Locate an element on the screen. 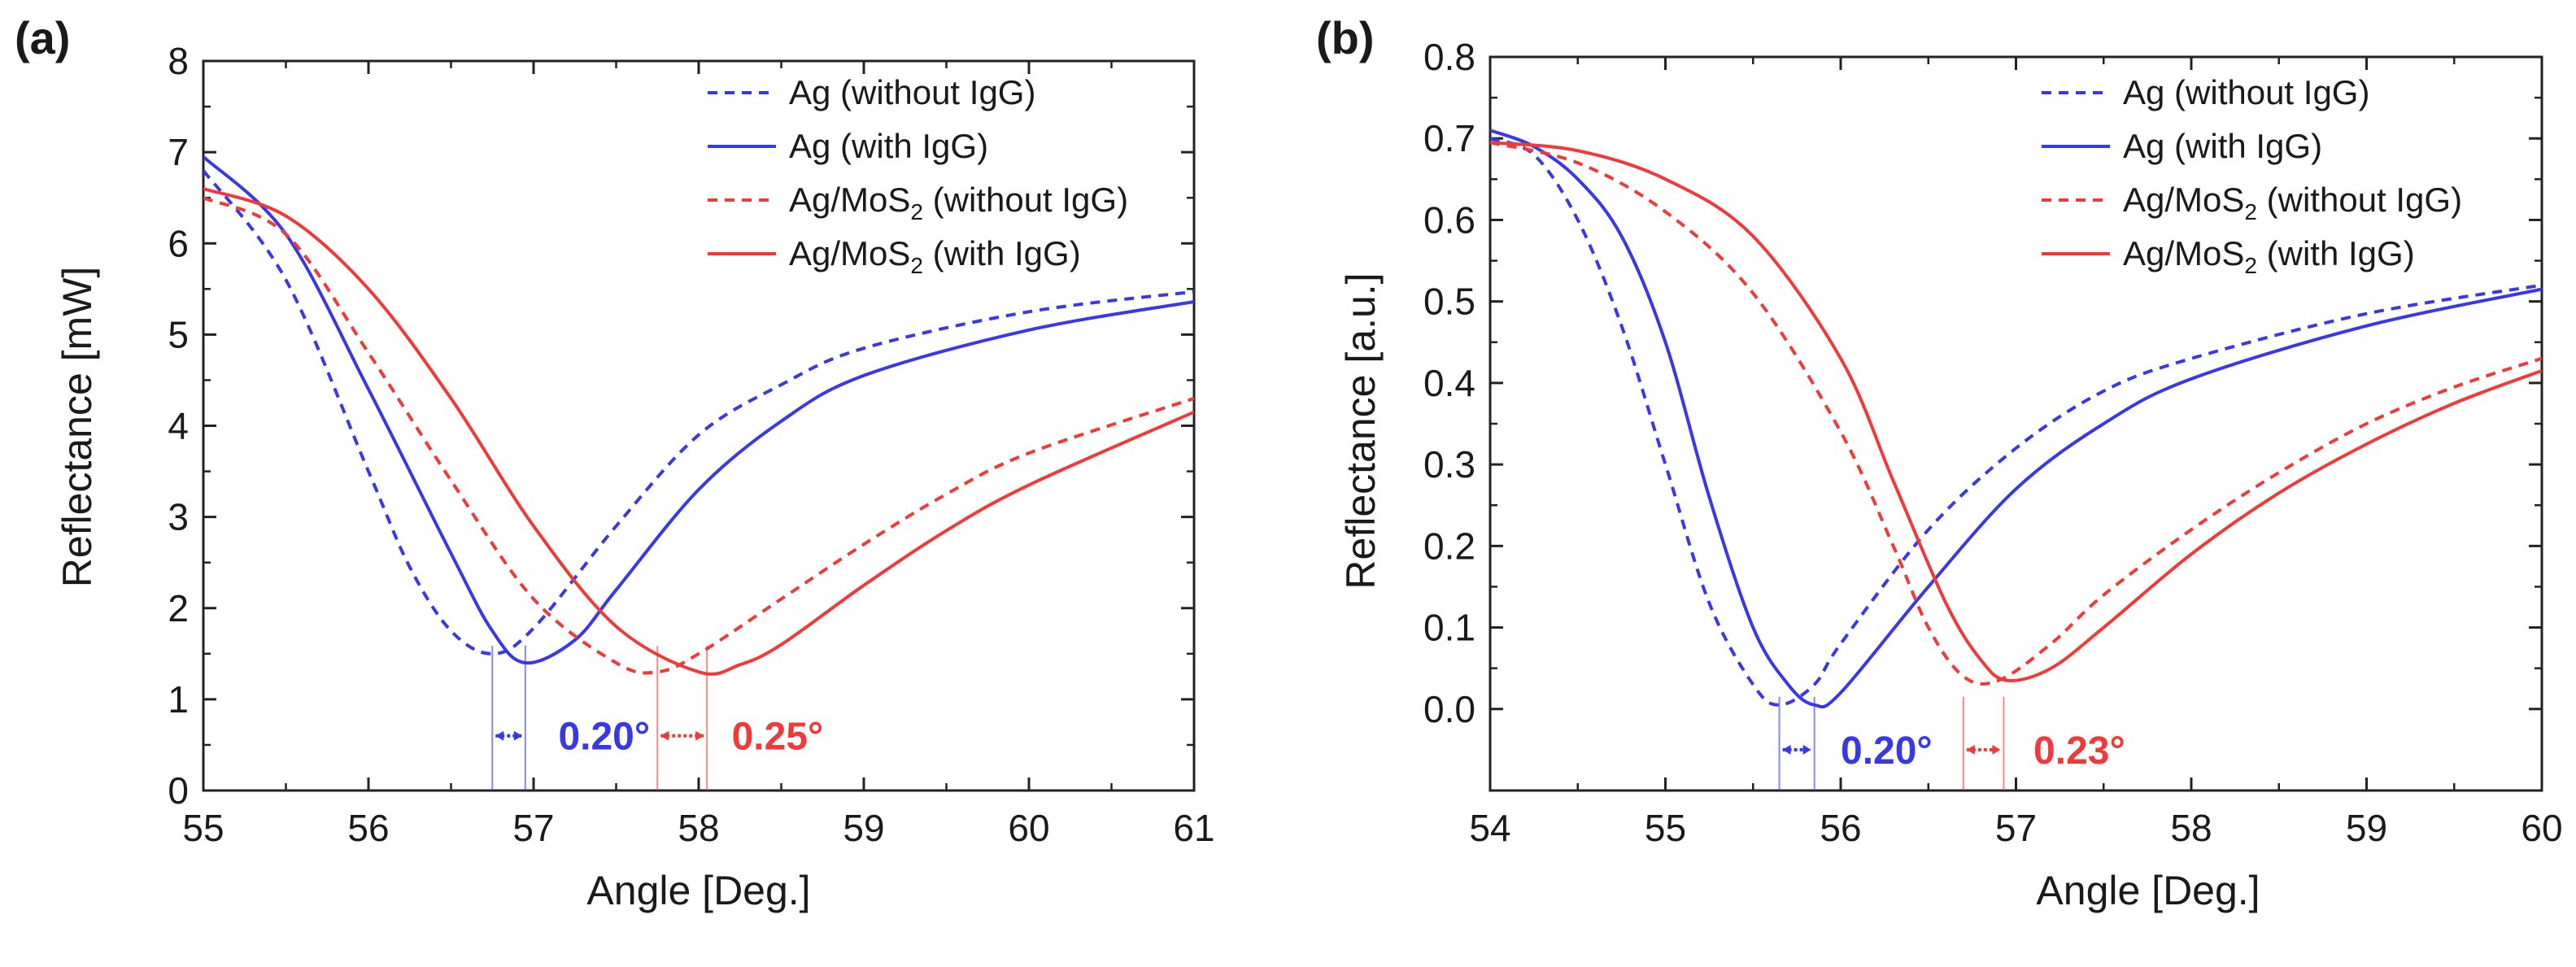 The height and width of the screenshot is (967, 2576). y-tick-label: 0.6 is located at coordinates (1449, 219).